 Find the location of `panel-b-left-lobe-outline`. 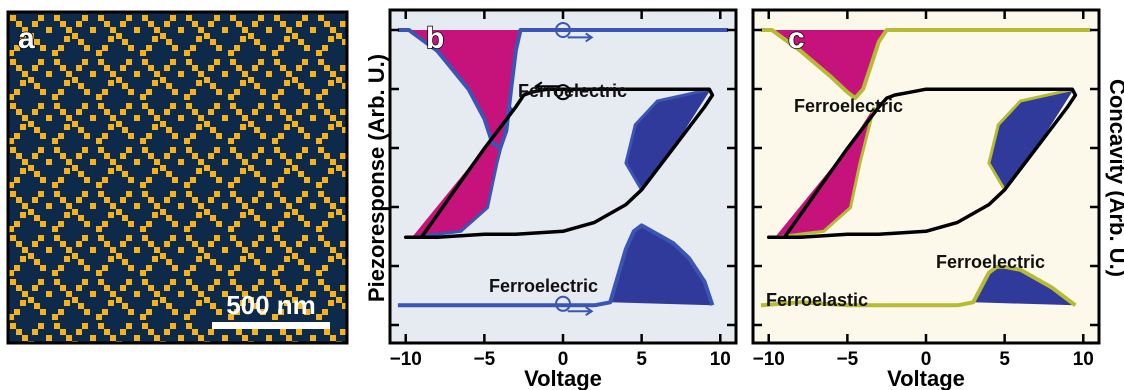

panel-b-left-lobe-outline is located at coordinates (462, 172).